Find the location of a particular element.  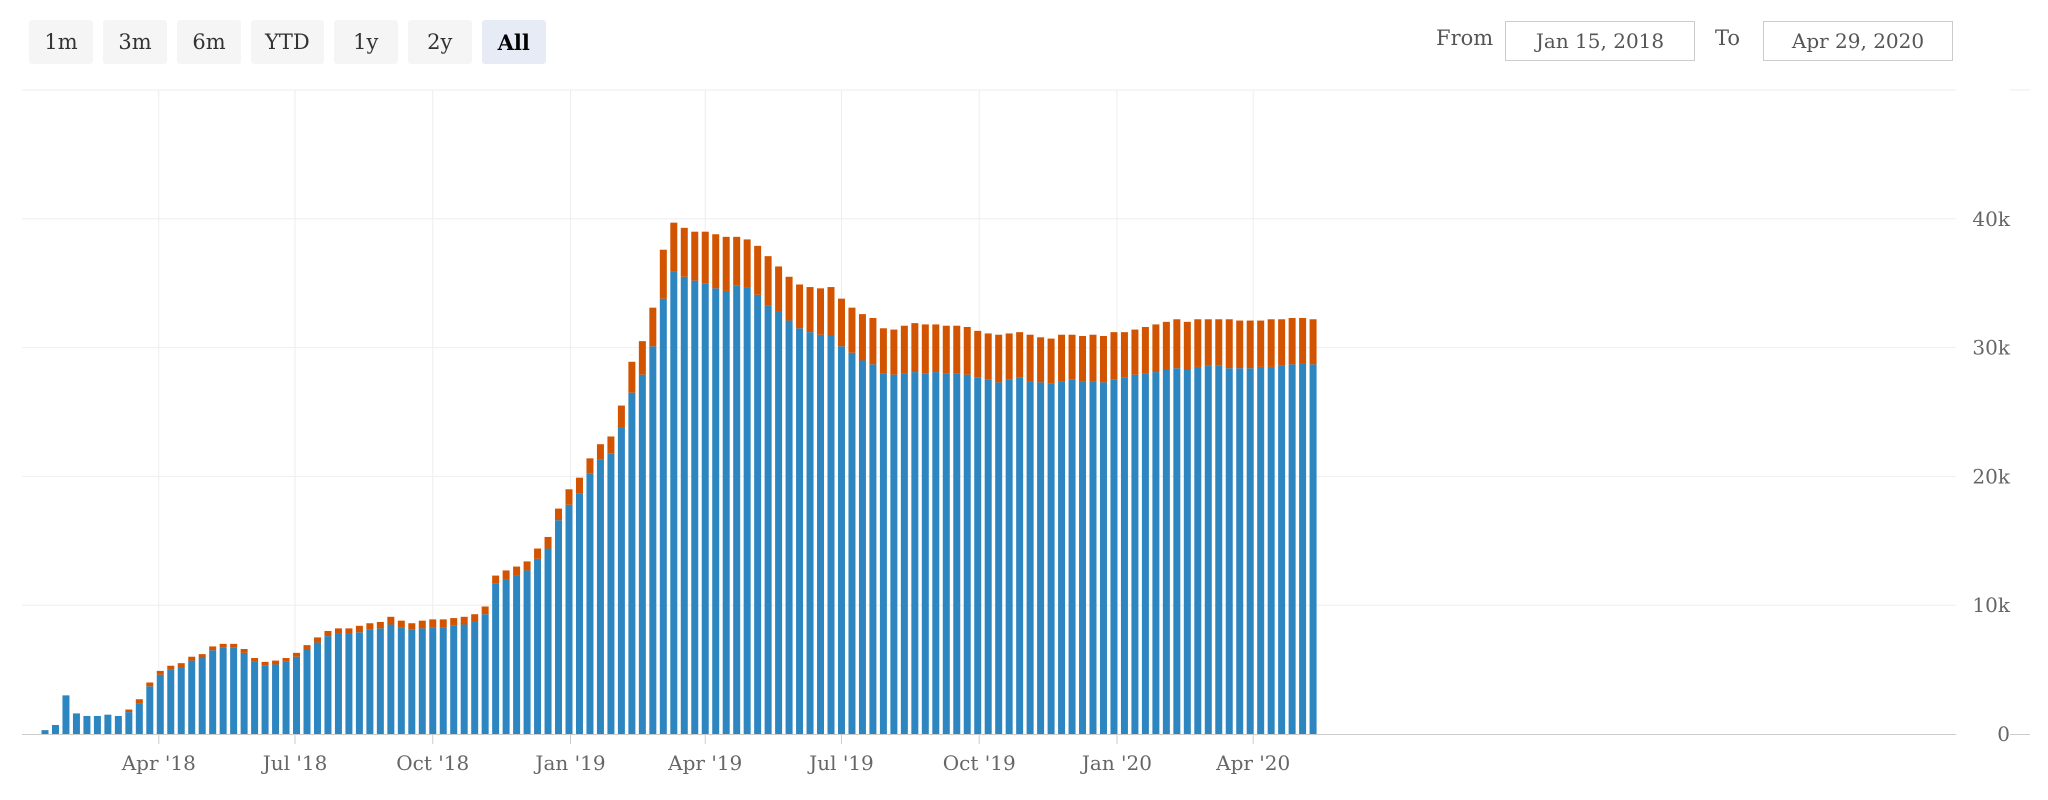

range-button-3m: 3m is located at coordinates (135, 42).